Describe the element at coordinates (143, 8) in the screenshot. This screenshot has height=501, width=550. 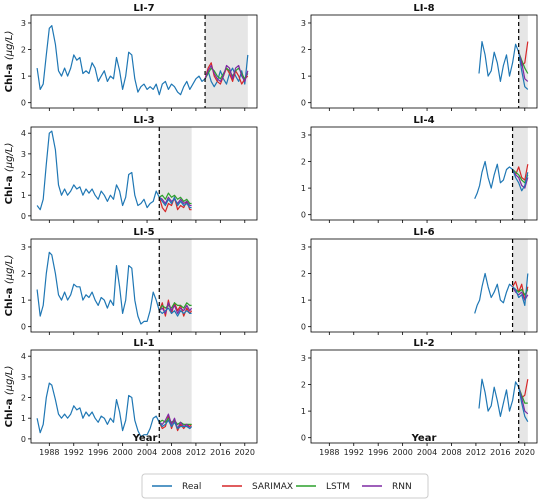
I see `panel-title: LI-7` at that location.